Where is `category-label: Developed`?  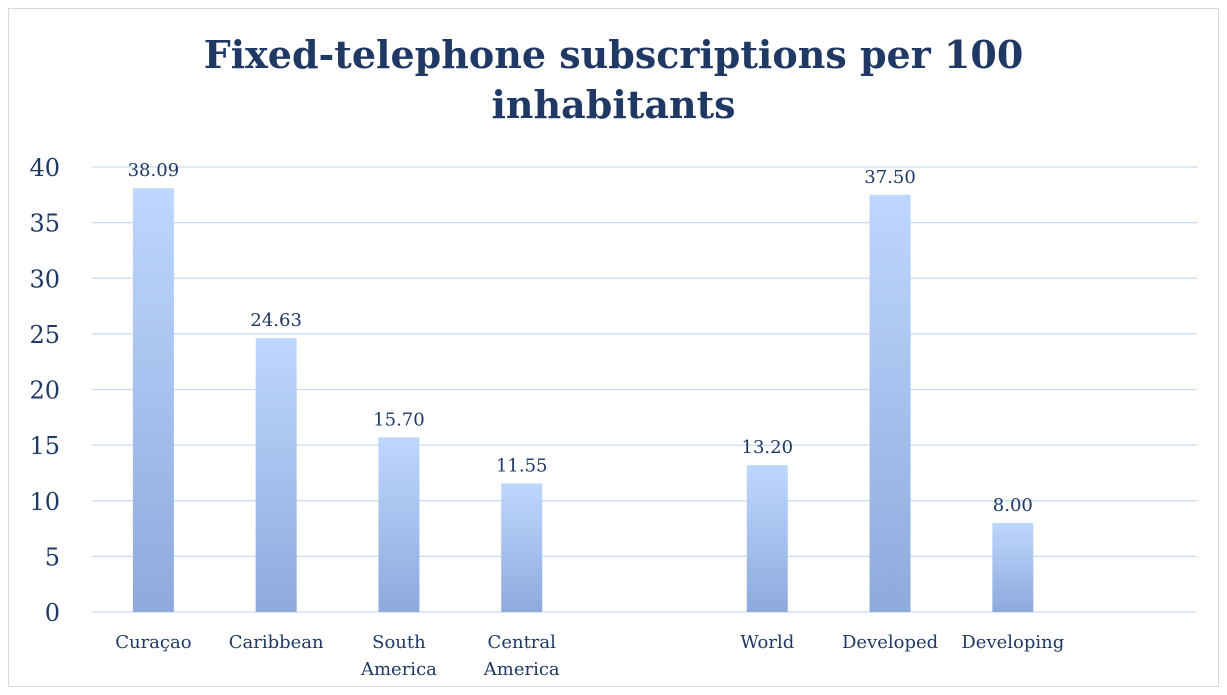 category-label: Developed is located at coordinates (890, 642).